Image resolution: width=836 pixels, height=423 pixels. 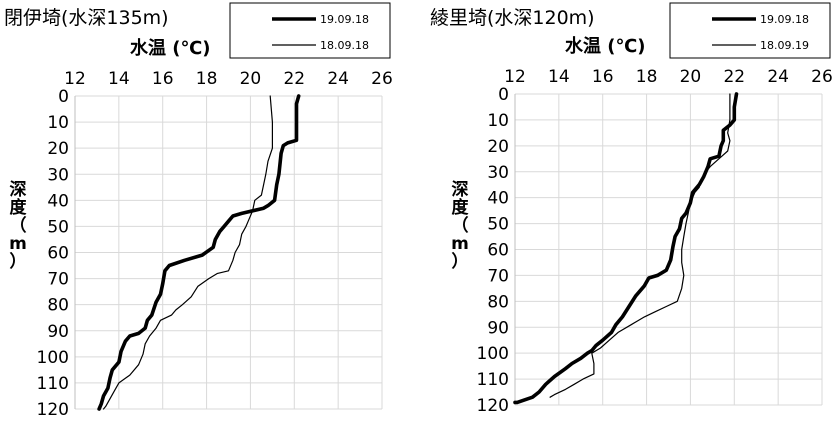 I want to click on legend-label: 18.09.18, so click(x=344, y=45).